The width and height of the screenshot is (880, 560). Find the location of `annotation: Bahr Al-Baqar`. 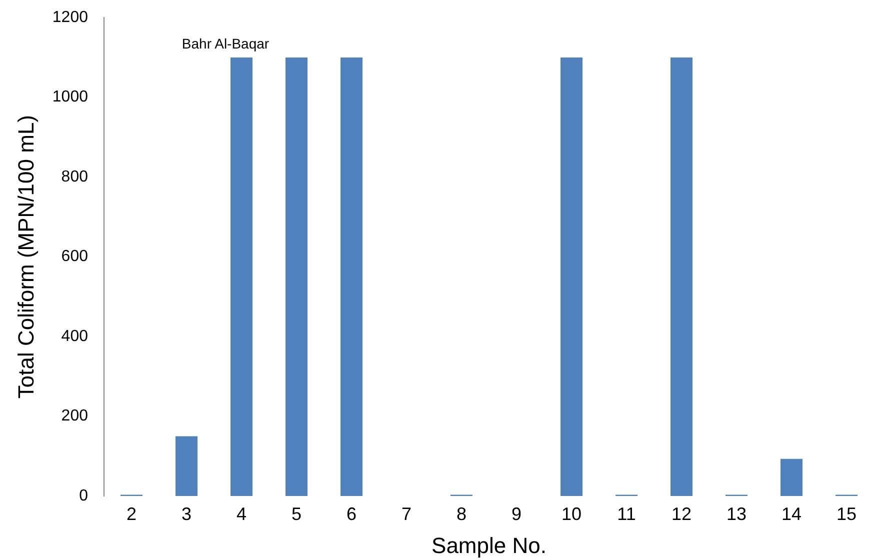

annotation: Bahr Al-Baqar is located at coordinates (226, 43).